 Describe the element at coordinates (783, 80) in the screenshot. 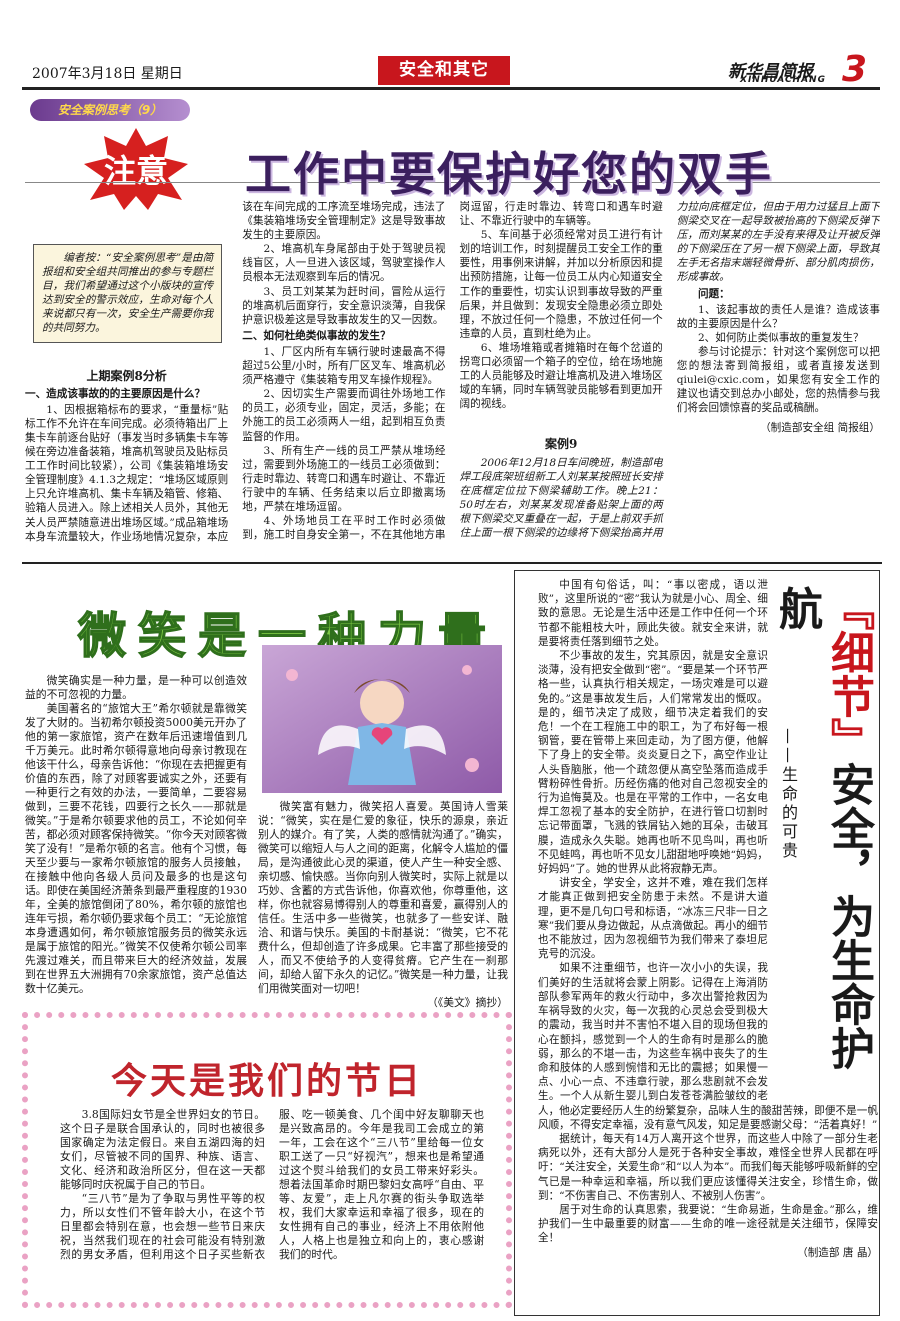

I see `paper-name-en: XINHUACHANG` at that location.